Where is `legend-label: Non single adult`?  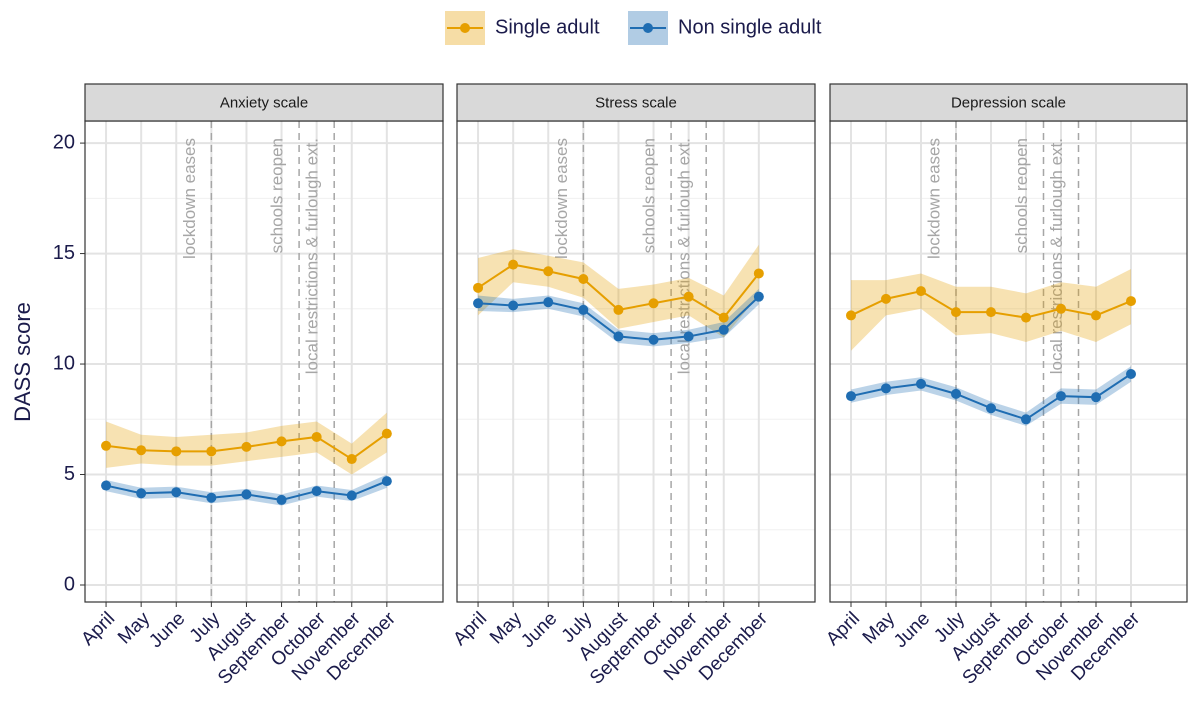
legend-label: Non single adult is located at coordinates (750, 27).